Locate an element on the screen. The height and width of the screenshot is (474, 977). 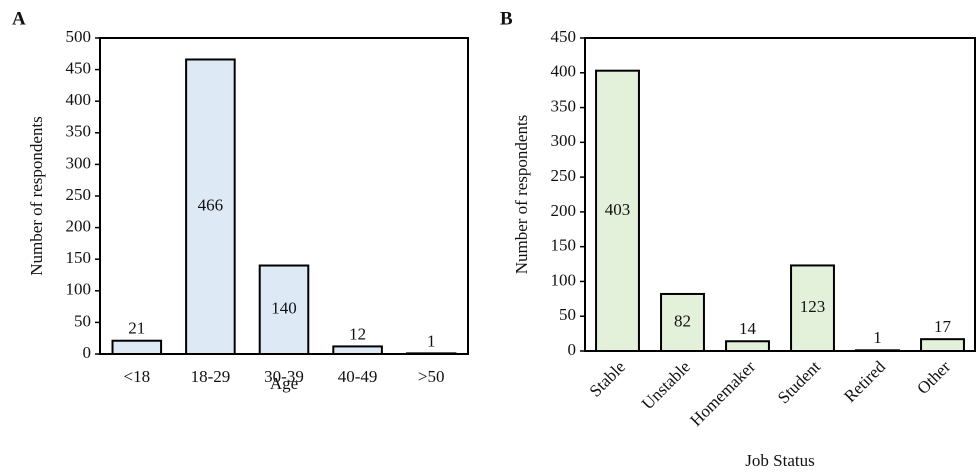
x-tick-label: Homemaker is located at coordinates (722, 393).